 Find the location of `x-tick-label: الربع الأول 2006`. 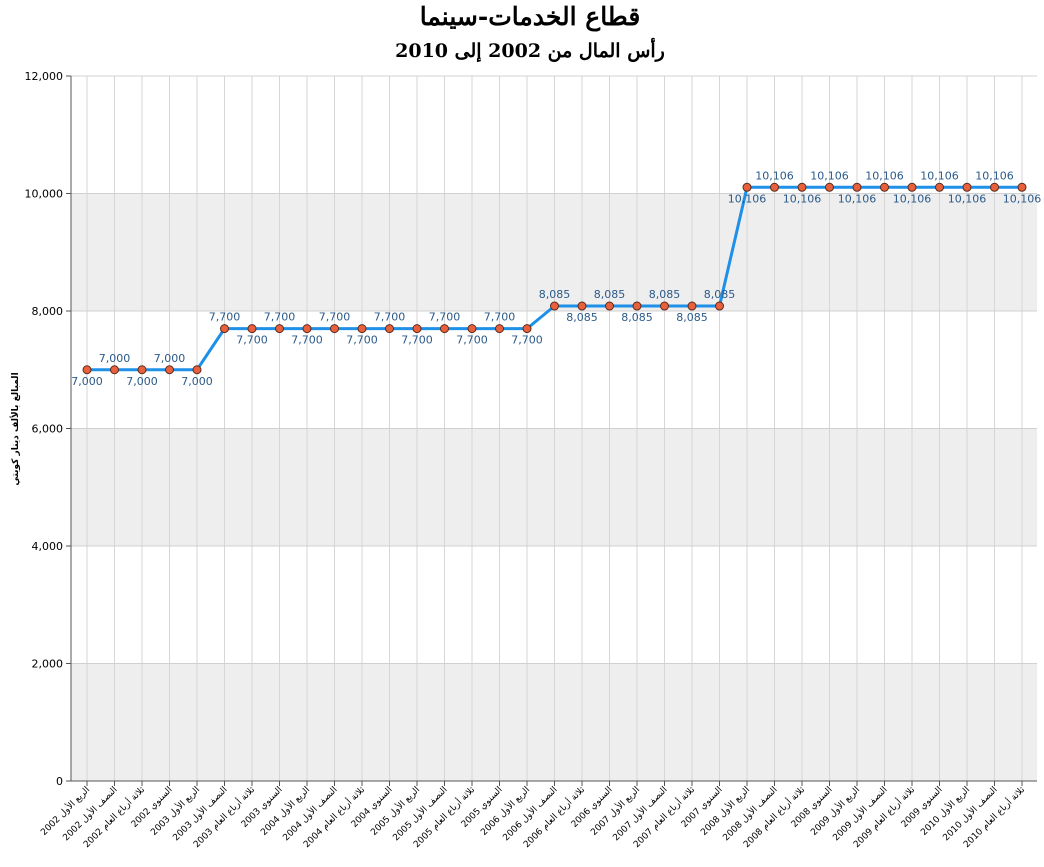

x-tick-label: الربع الأول 2006 is located at coordinates (505, 811).